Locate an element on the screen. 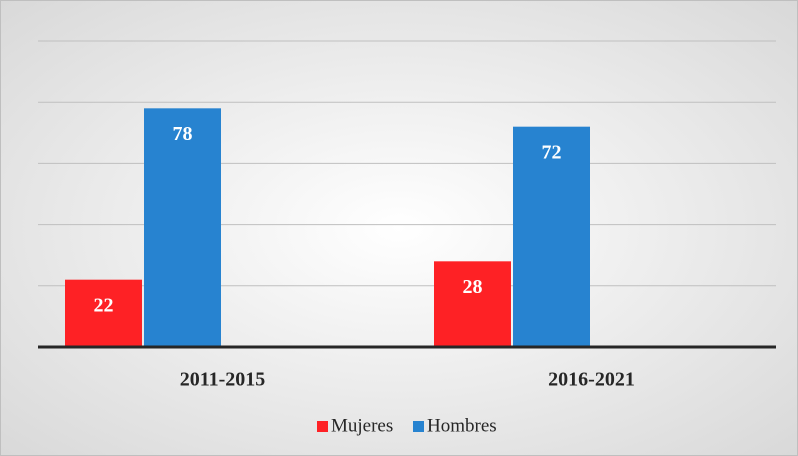 The height and width of the screenshot is (456, 798). data-label: 28 is located at coordinates (473, 287).